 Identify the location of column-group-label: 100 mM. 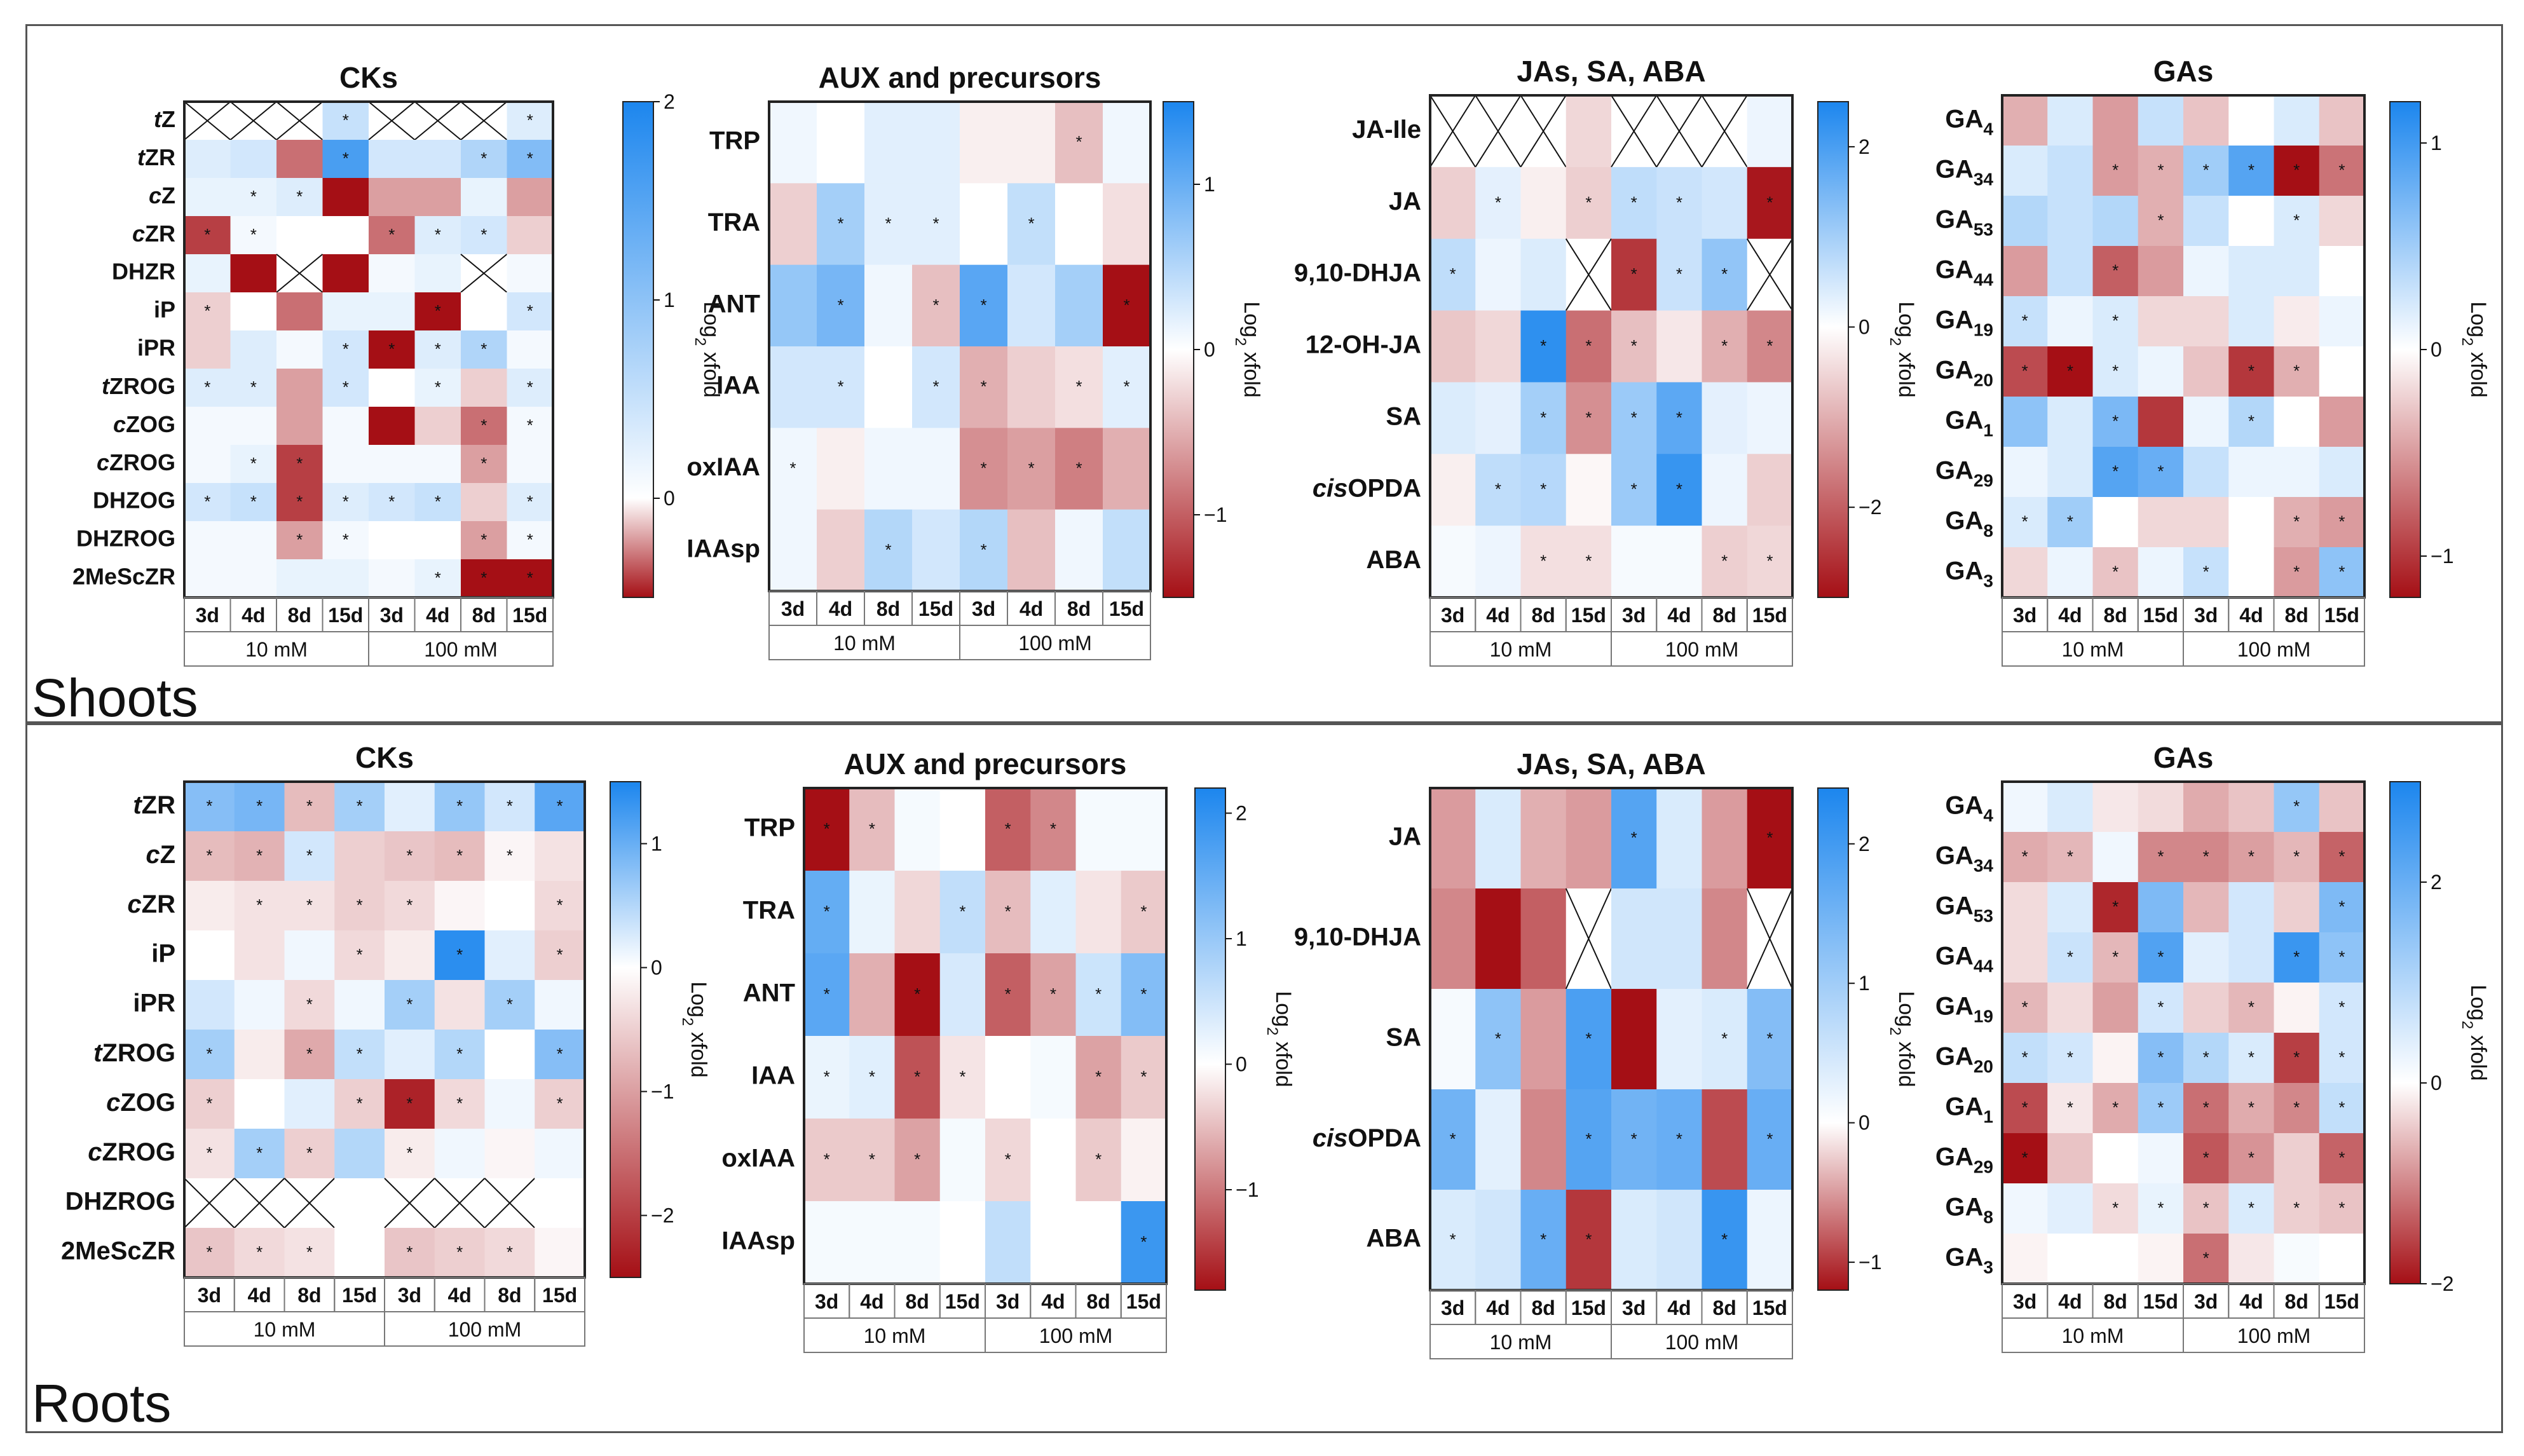
(1702, 649).